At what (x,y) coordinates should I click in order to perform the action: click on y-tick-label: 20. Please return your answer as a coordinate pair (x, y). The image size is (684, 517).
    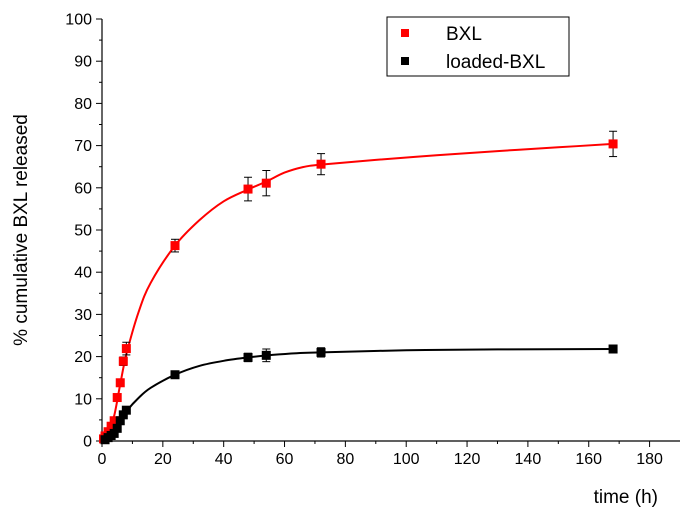
    Looking at the image, I should click on (83, 357).